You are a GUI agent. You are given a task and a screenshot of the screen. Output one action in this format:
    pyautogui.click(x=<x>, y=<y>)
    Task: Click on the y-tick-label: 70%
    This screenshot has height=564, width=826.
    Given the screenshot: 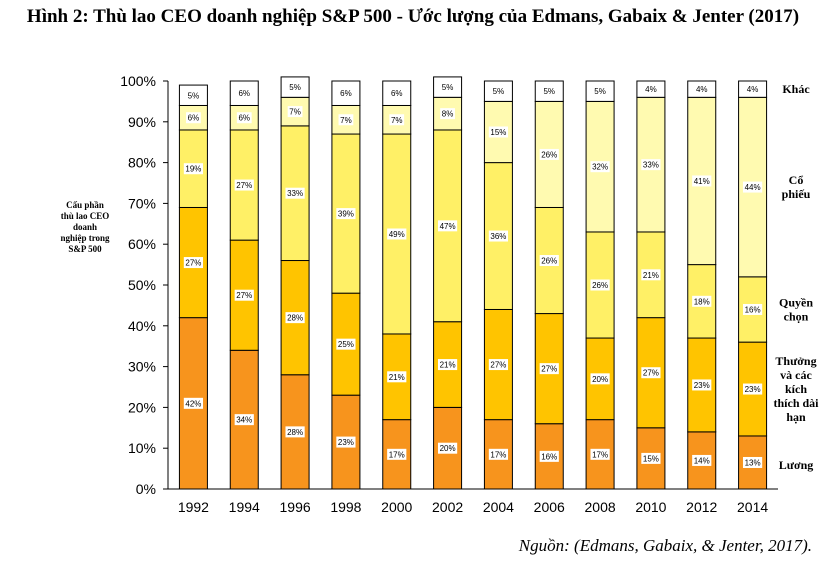 What is the action you would take?
    pyautogui.click(x=142, y=203)
    